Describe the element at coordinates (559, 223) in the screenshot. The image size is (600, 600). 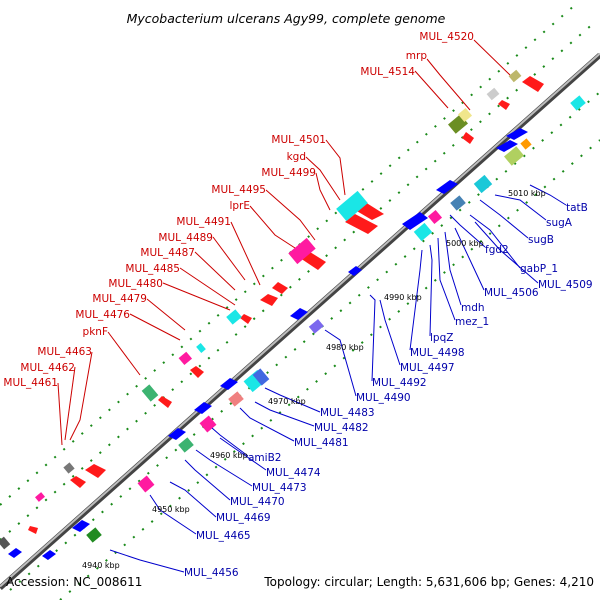
I see `reverse-gene-label: sugA` at that location.